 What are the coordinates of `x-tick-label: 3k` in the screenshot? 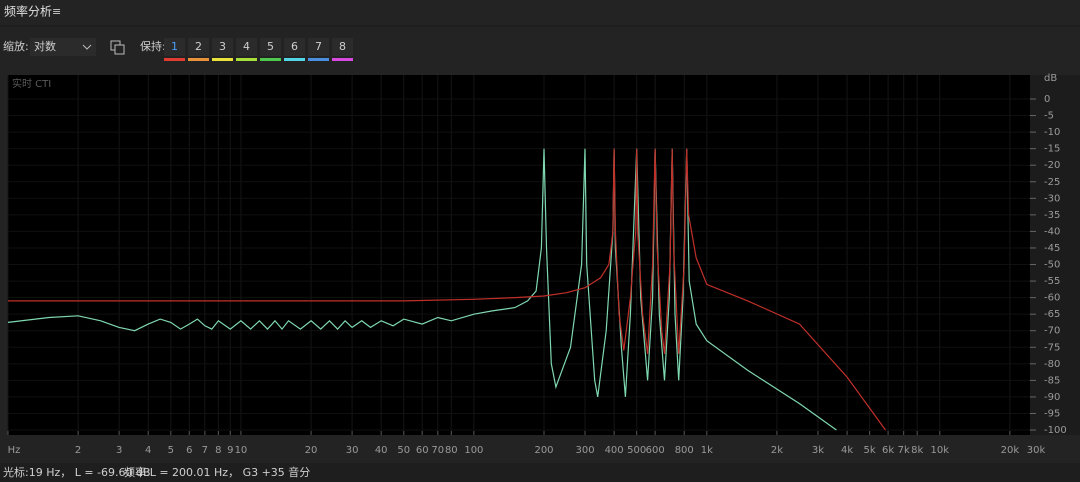 It's located at (818, 450).